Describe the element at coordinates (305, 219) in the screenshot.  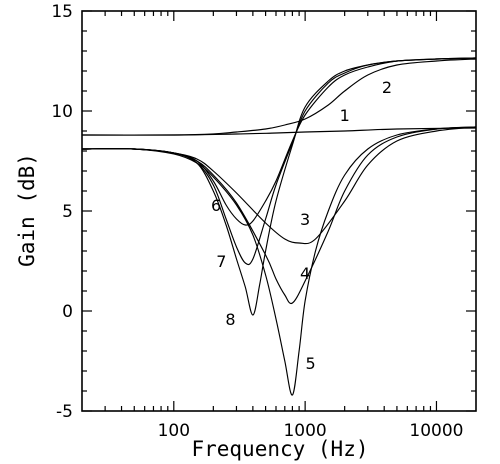
I see `curve-label-3: 3` at that location.